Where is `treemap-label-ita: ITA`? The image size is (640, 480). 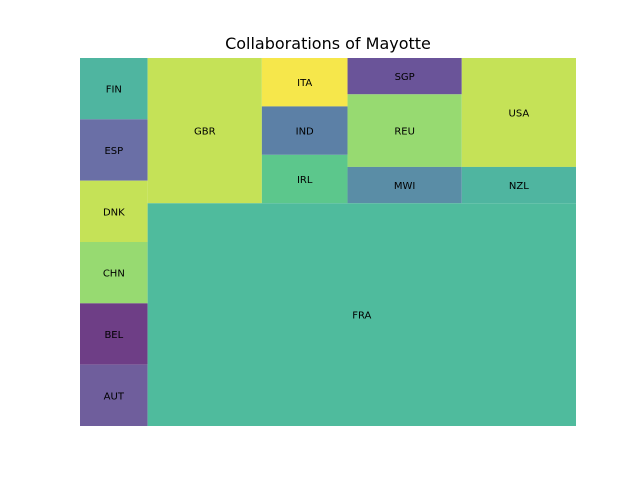 treemap-label-ita: ITA is located at coordinates (304, 83).